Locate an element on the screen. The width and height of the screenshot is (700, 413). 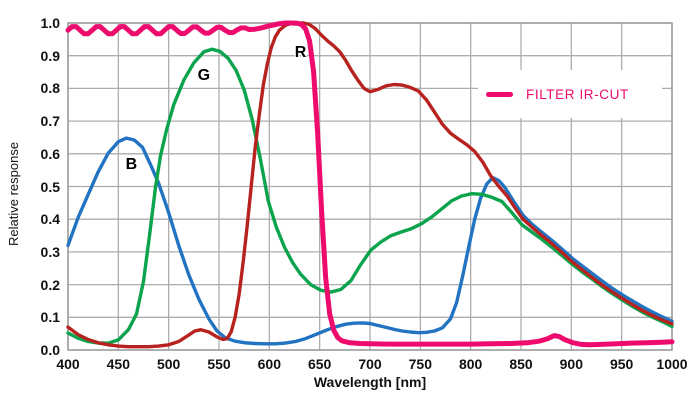
y-tick-label: 0.6 is located at coordinates (50, 153).